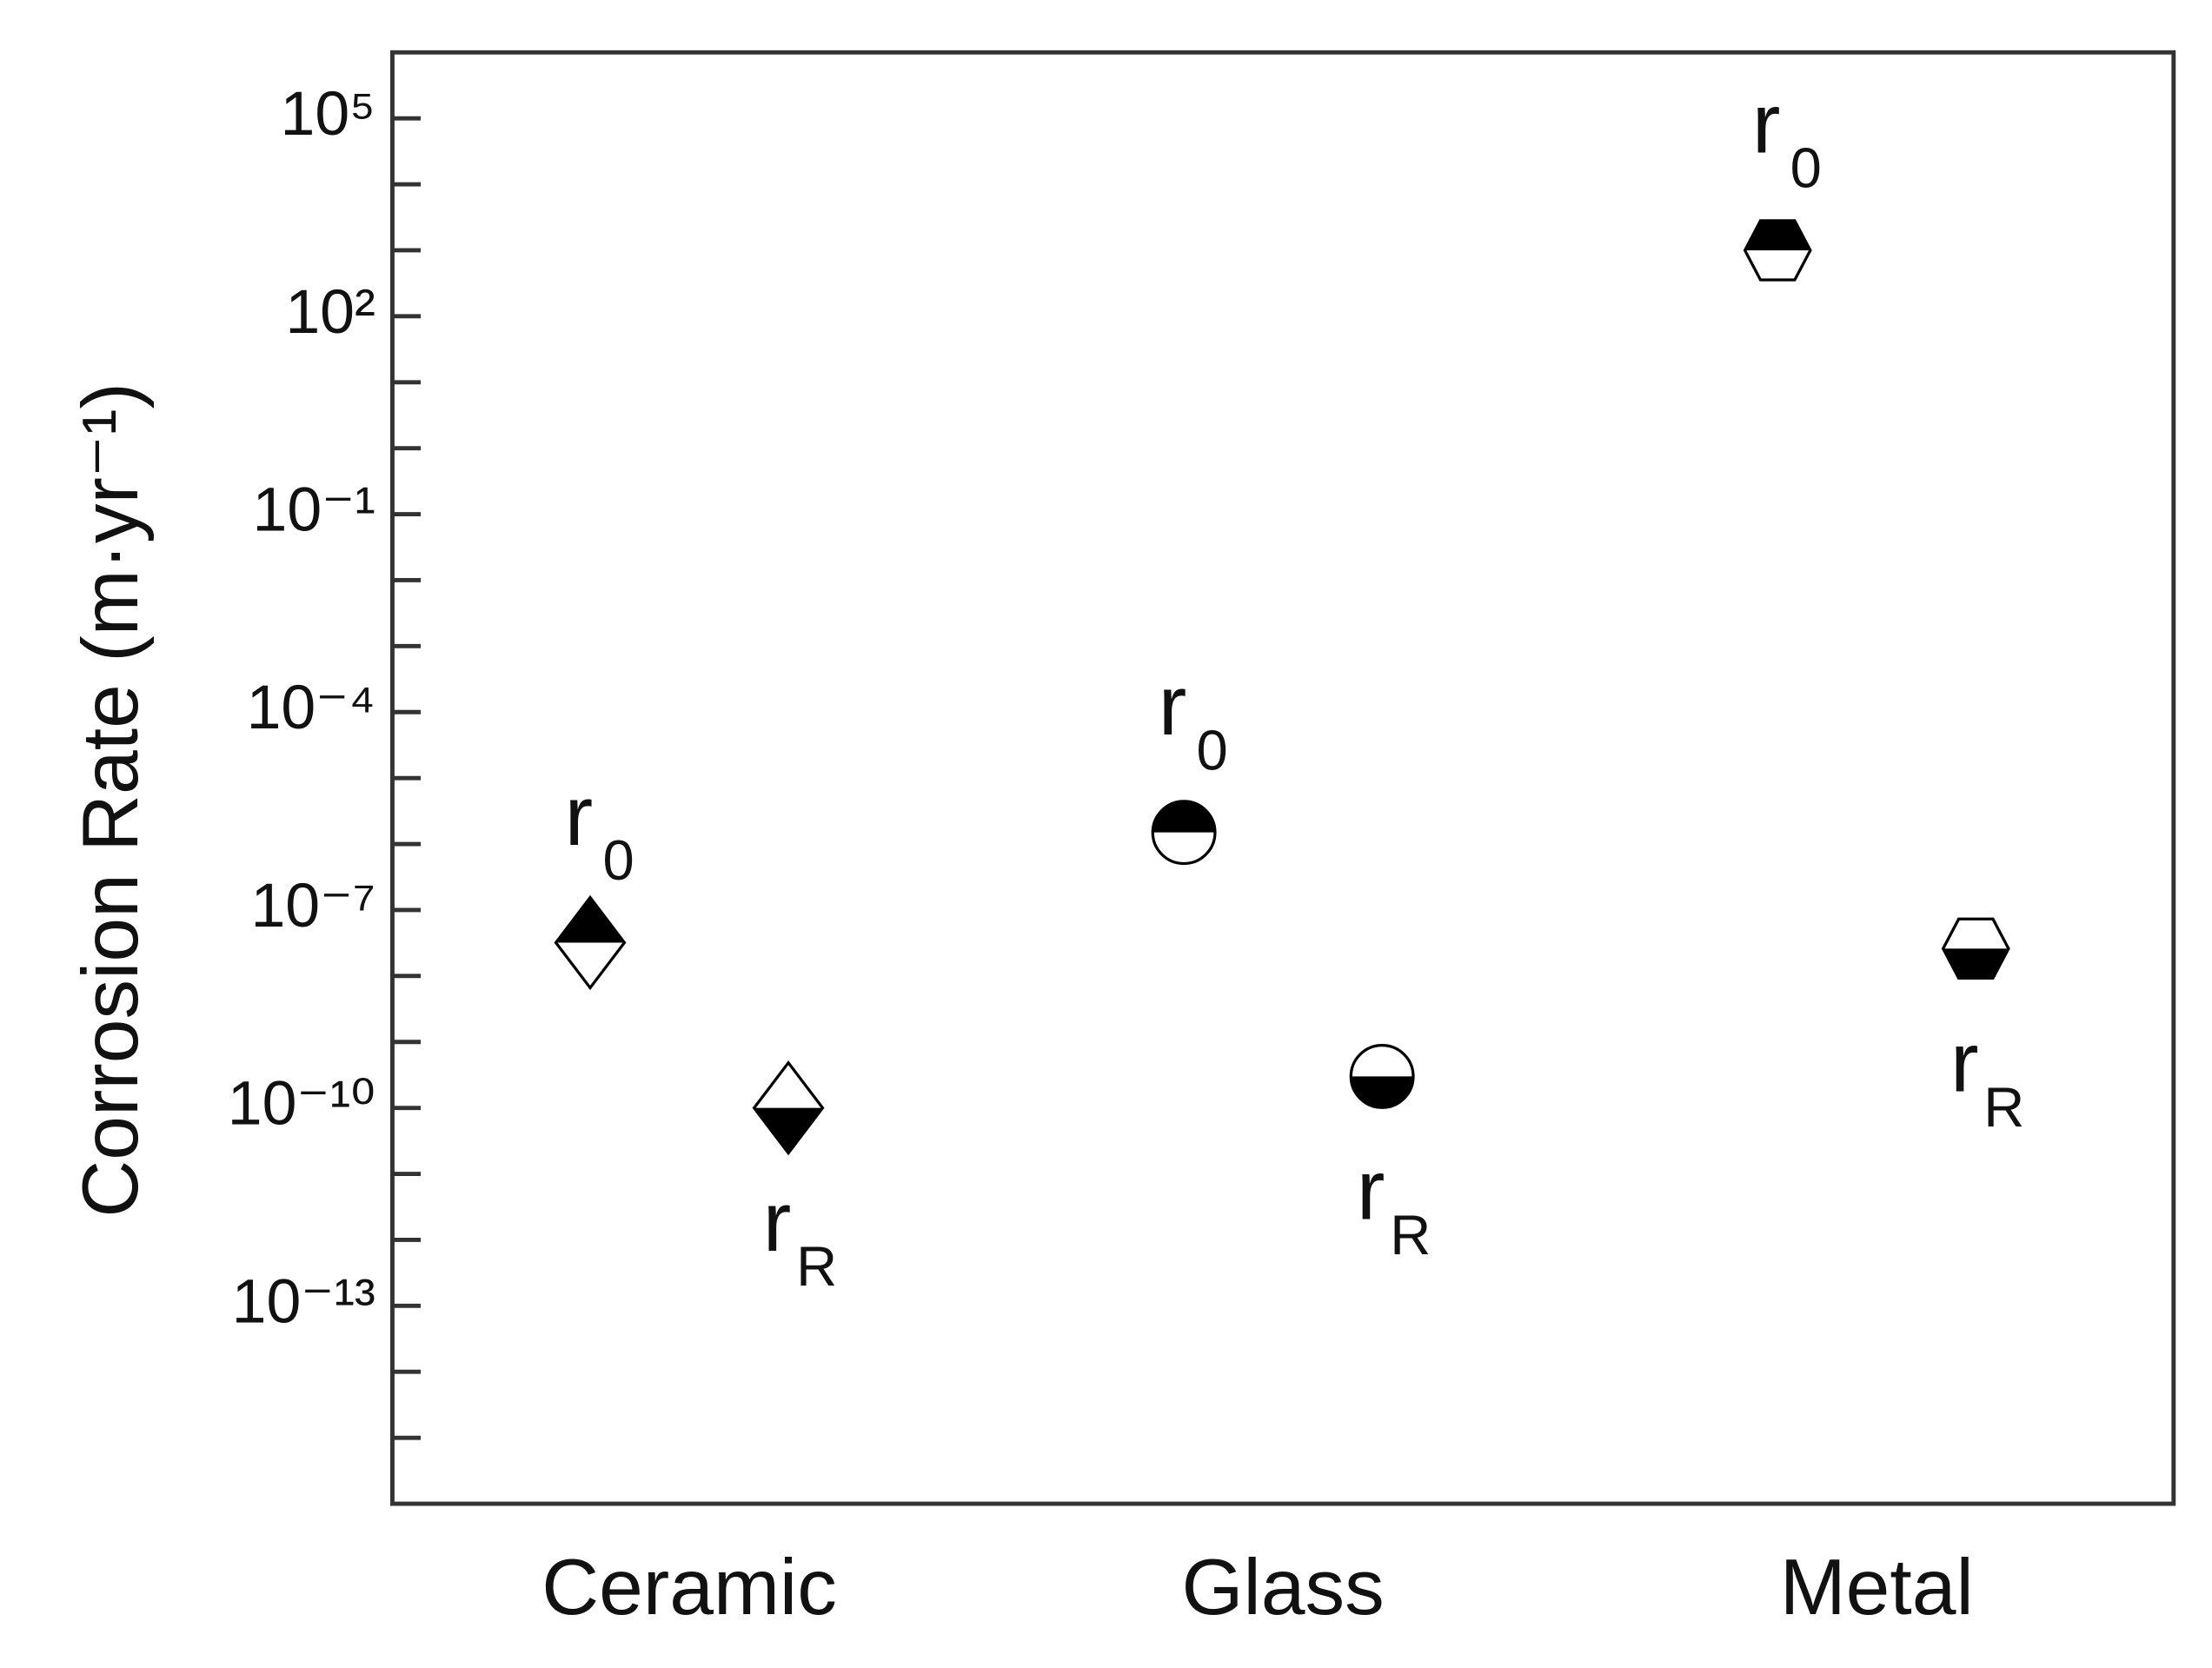 This screenshot has height=1668, width=2212. I want to click on y-tick-label: 10⁻⁴, so click(311, 707).